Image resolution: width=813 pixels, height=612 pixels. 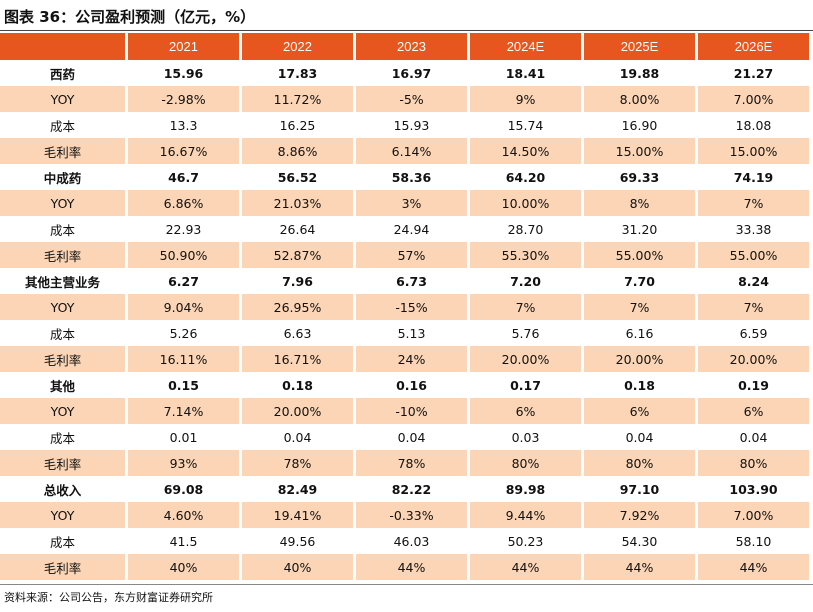 I want to click on title: 图表 36：公司盈利预测（亿元，%）, so click(x=130, y=17).